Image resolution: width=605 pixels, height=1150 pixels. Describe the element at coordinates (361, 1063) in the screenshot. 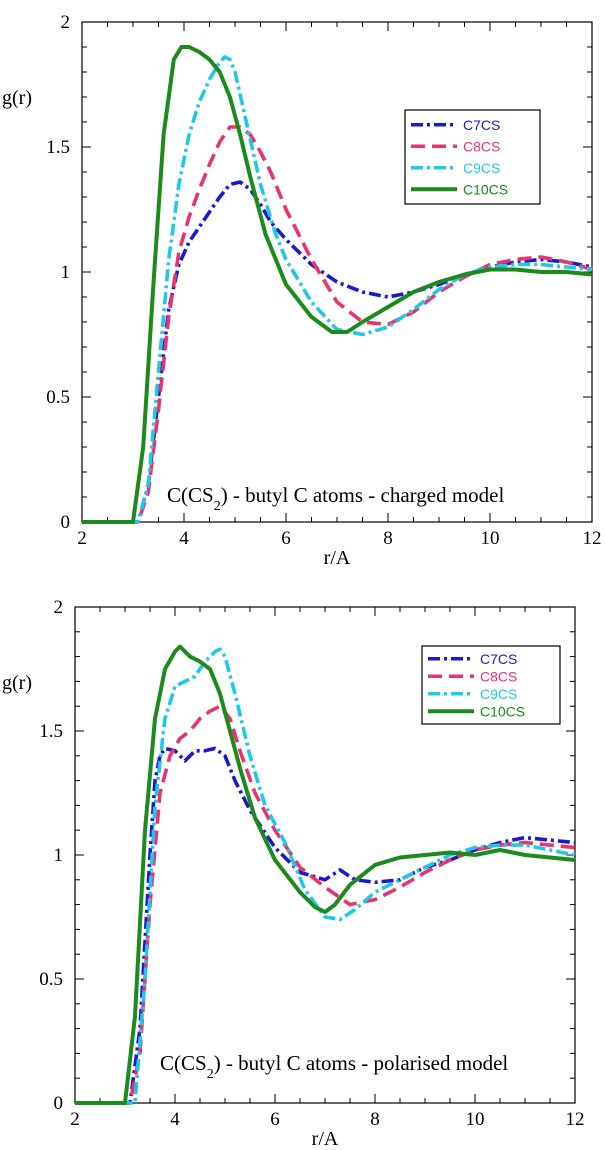

I see `annotation-post: ) - butyl C atoms - polarised model` at that location.